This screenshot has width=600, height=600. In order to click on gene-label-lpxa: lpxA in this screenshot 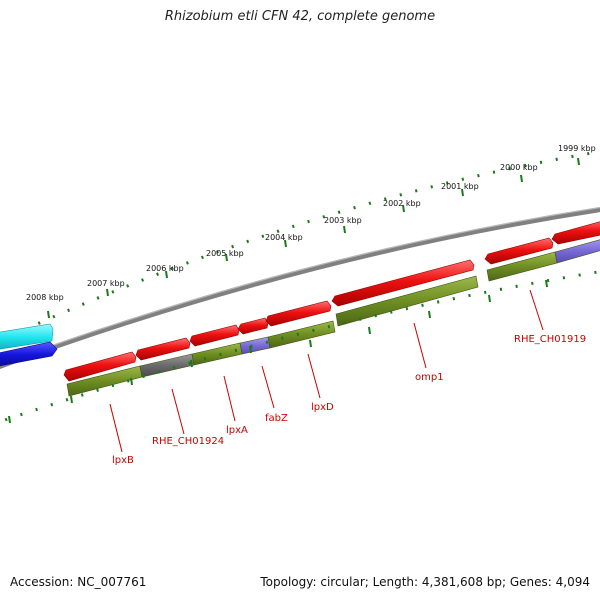, I will do `click(237, 430)`.